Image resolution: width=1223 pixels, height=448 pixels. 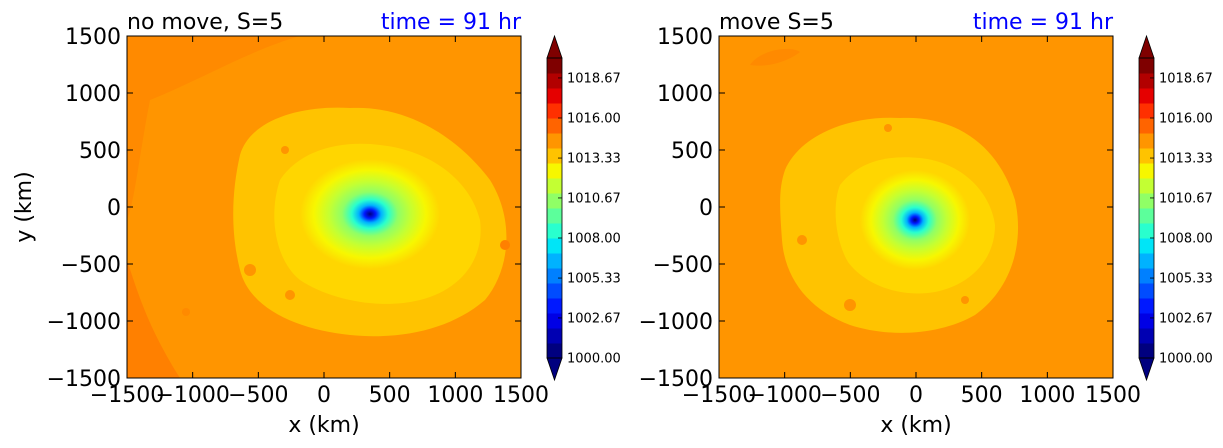 I want to click on x-tick-label: 0, so click(x=324, y=395).